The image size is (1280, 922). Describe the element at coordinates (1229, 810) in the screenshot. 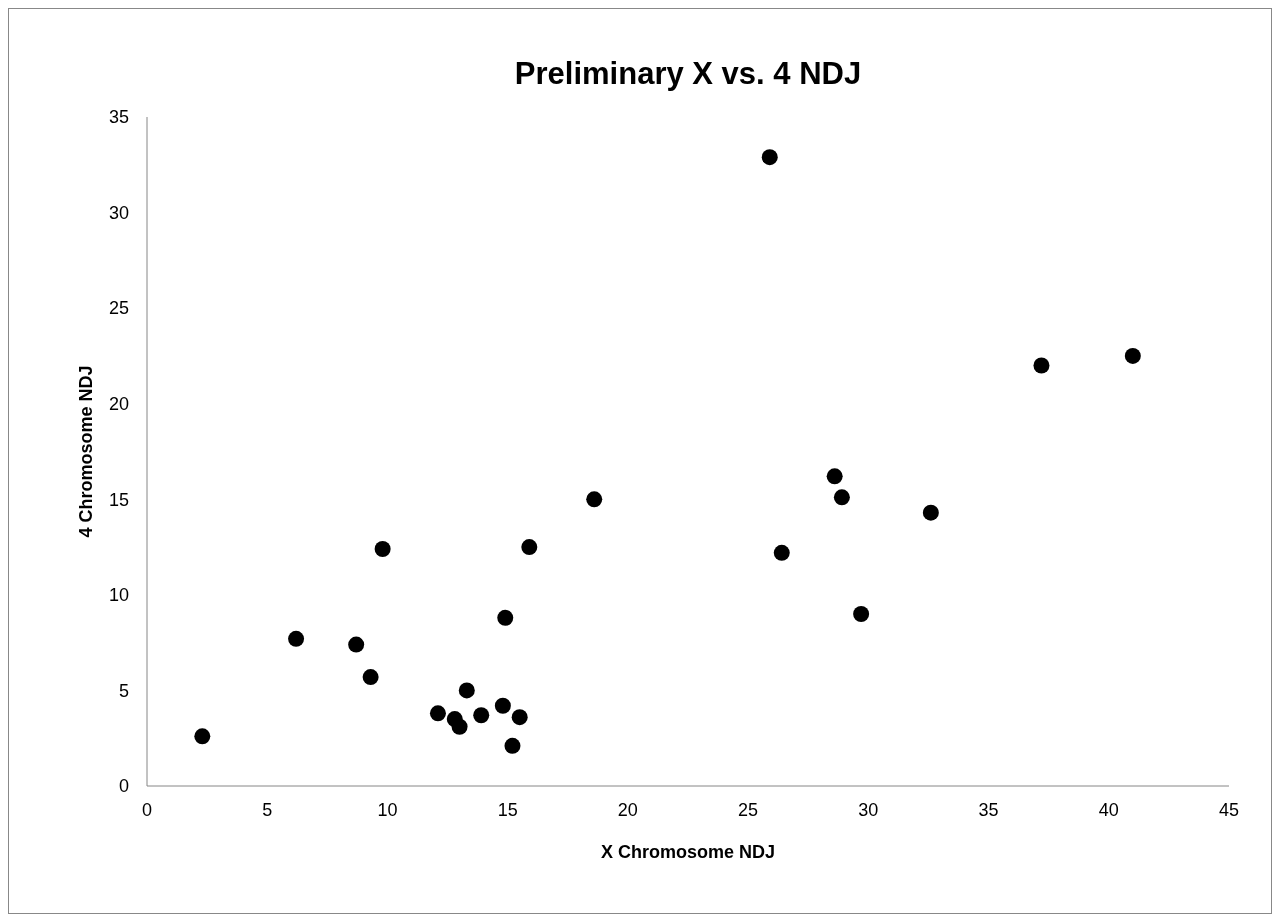

I see `x-tick-label: 45` at that location.